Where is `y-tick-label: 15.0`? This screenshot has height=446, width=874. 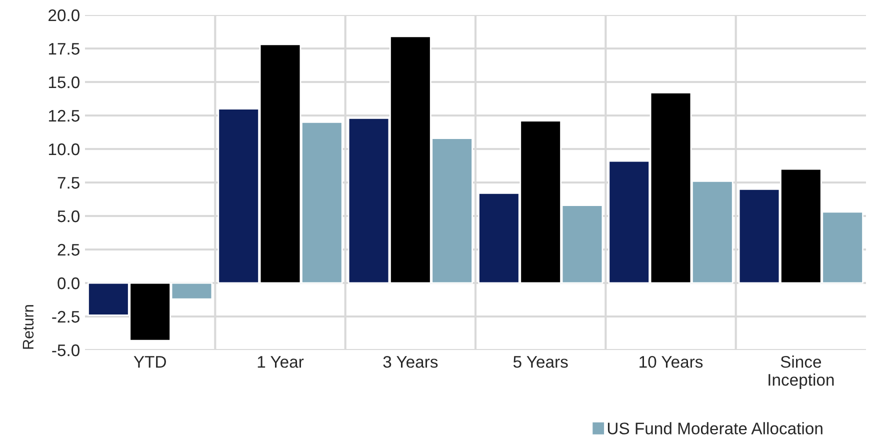
y-tick-label: 15.0 is located at coordinates (64, 82).